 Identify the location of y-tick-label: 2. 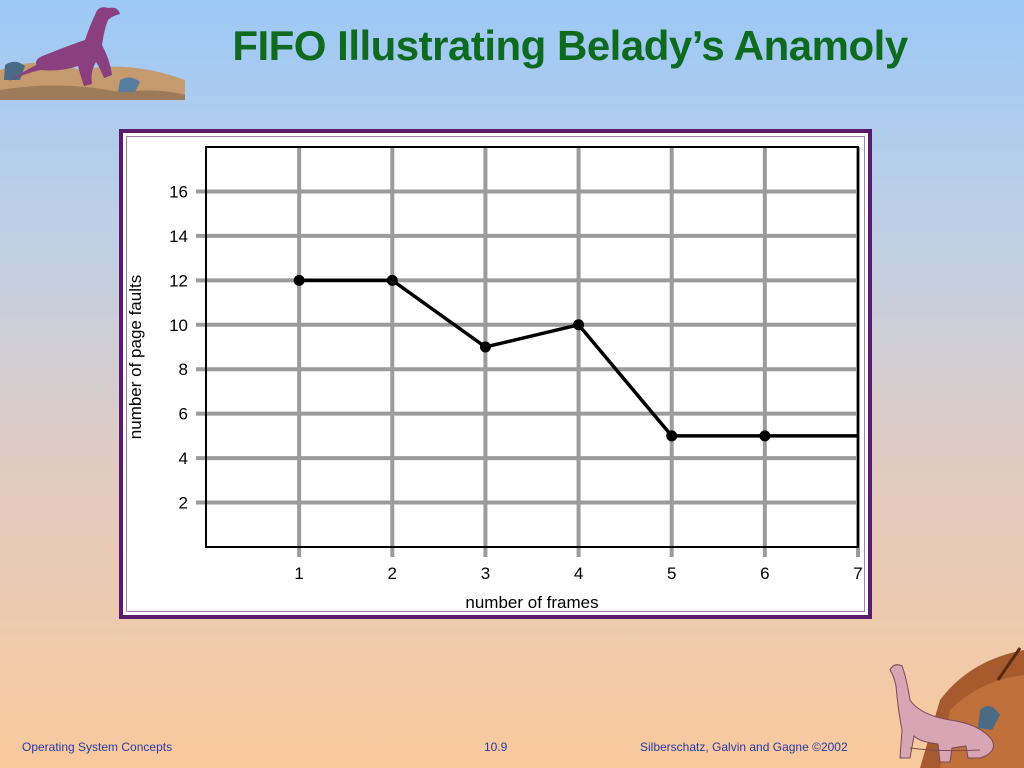
(183, 503).